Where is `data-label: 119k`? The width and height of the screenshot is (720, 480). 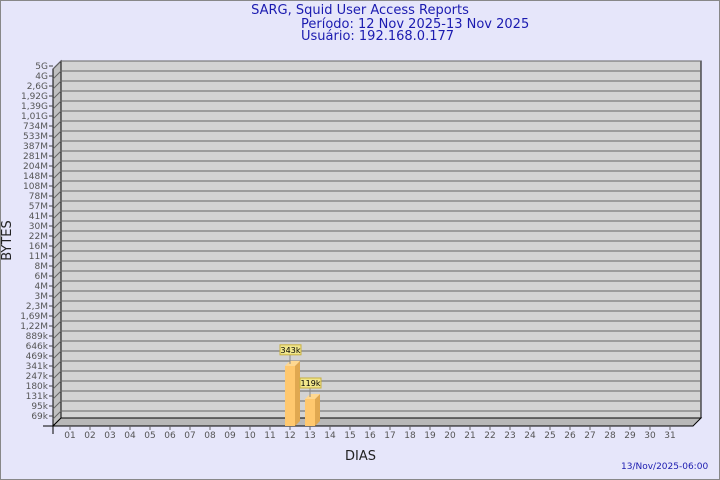
data-label: 119k is located at coordinates (311, 383).